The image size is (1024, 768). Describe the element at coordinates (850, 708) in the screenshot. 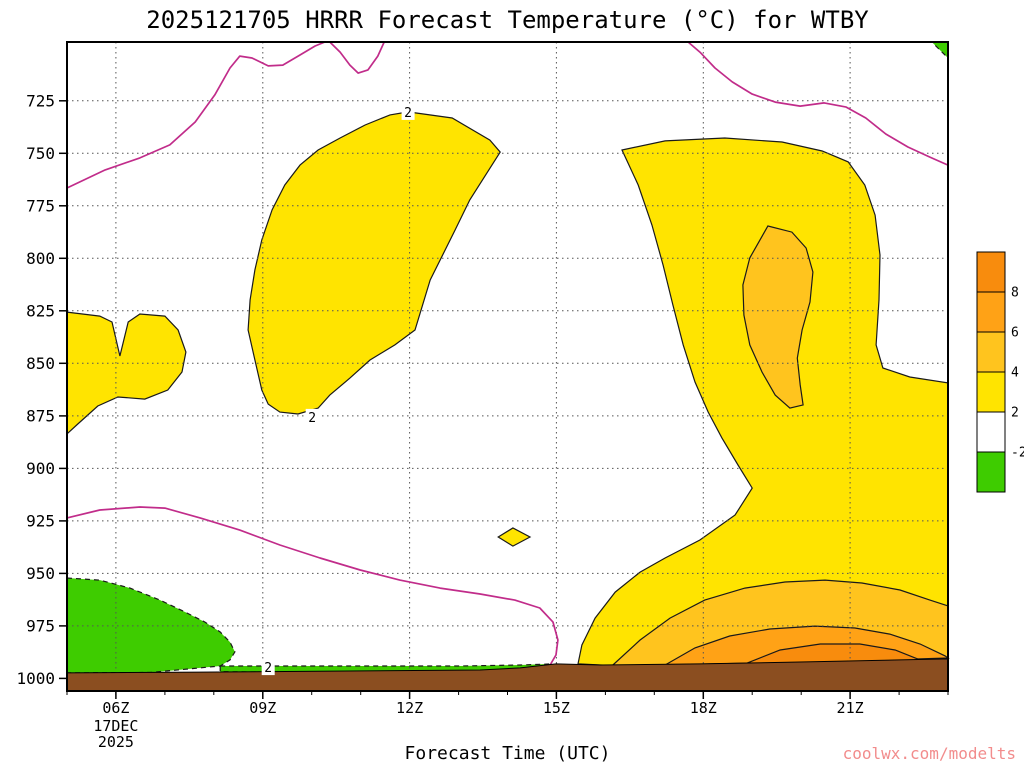

I see `x-axis-tick-label: 21Z` at that location.